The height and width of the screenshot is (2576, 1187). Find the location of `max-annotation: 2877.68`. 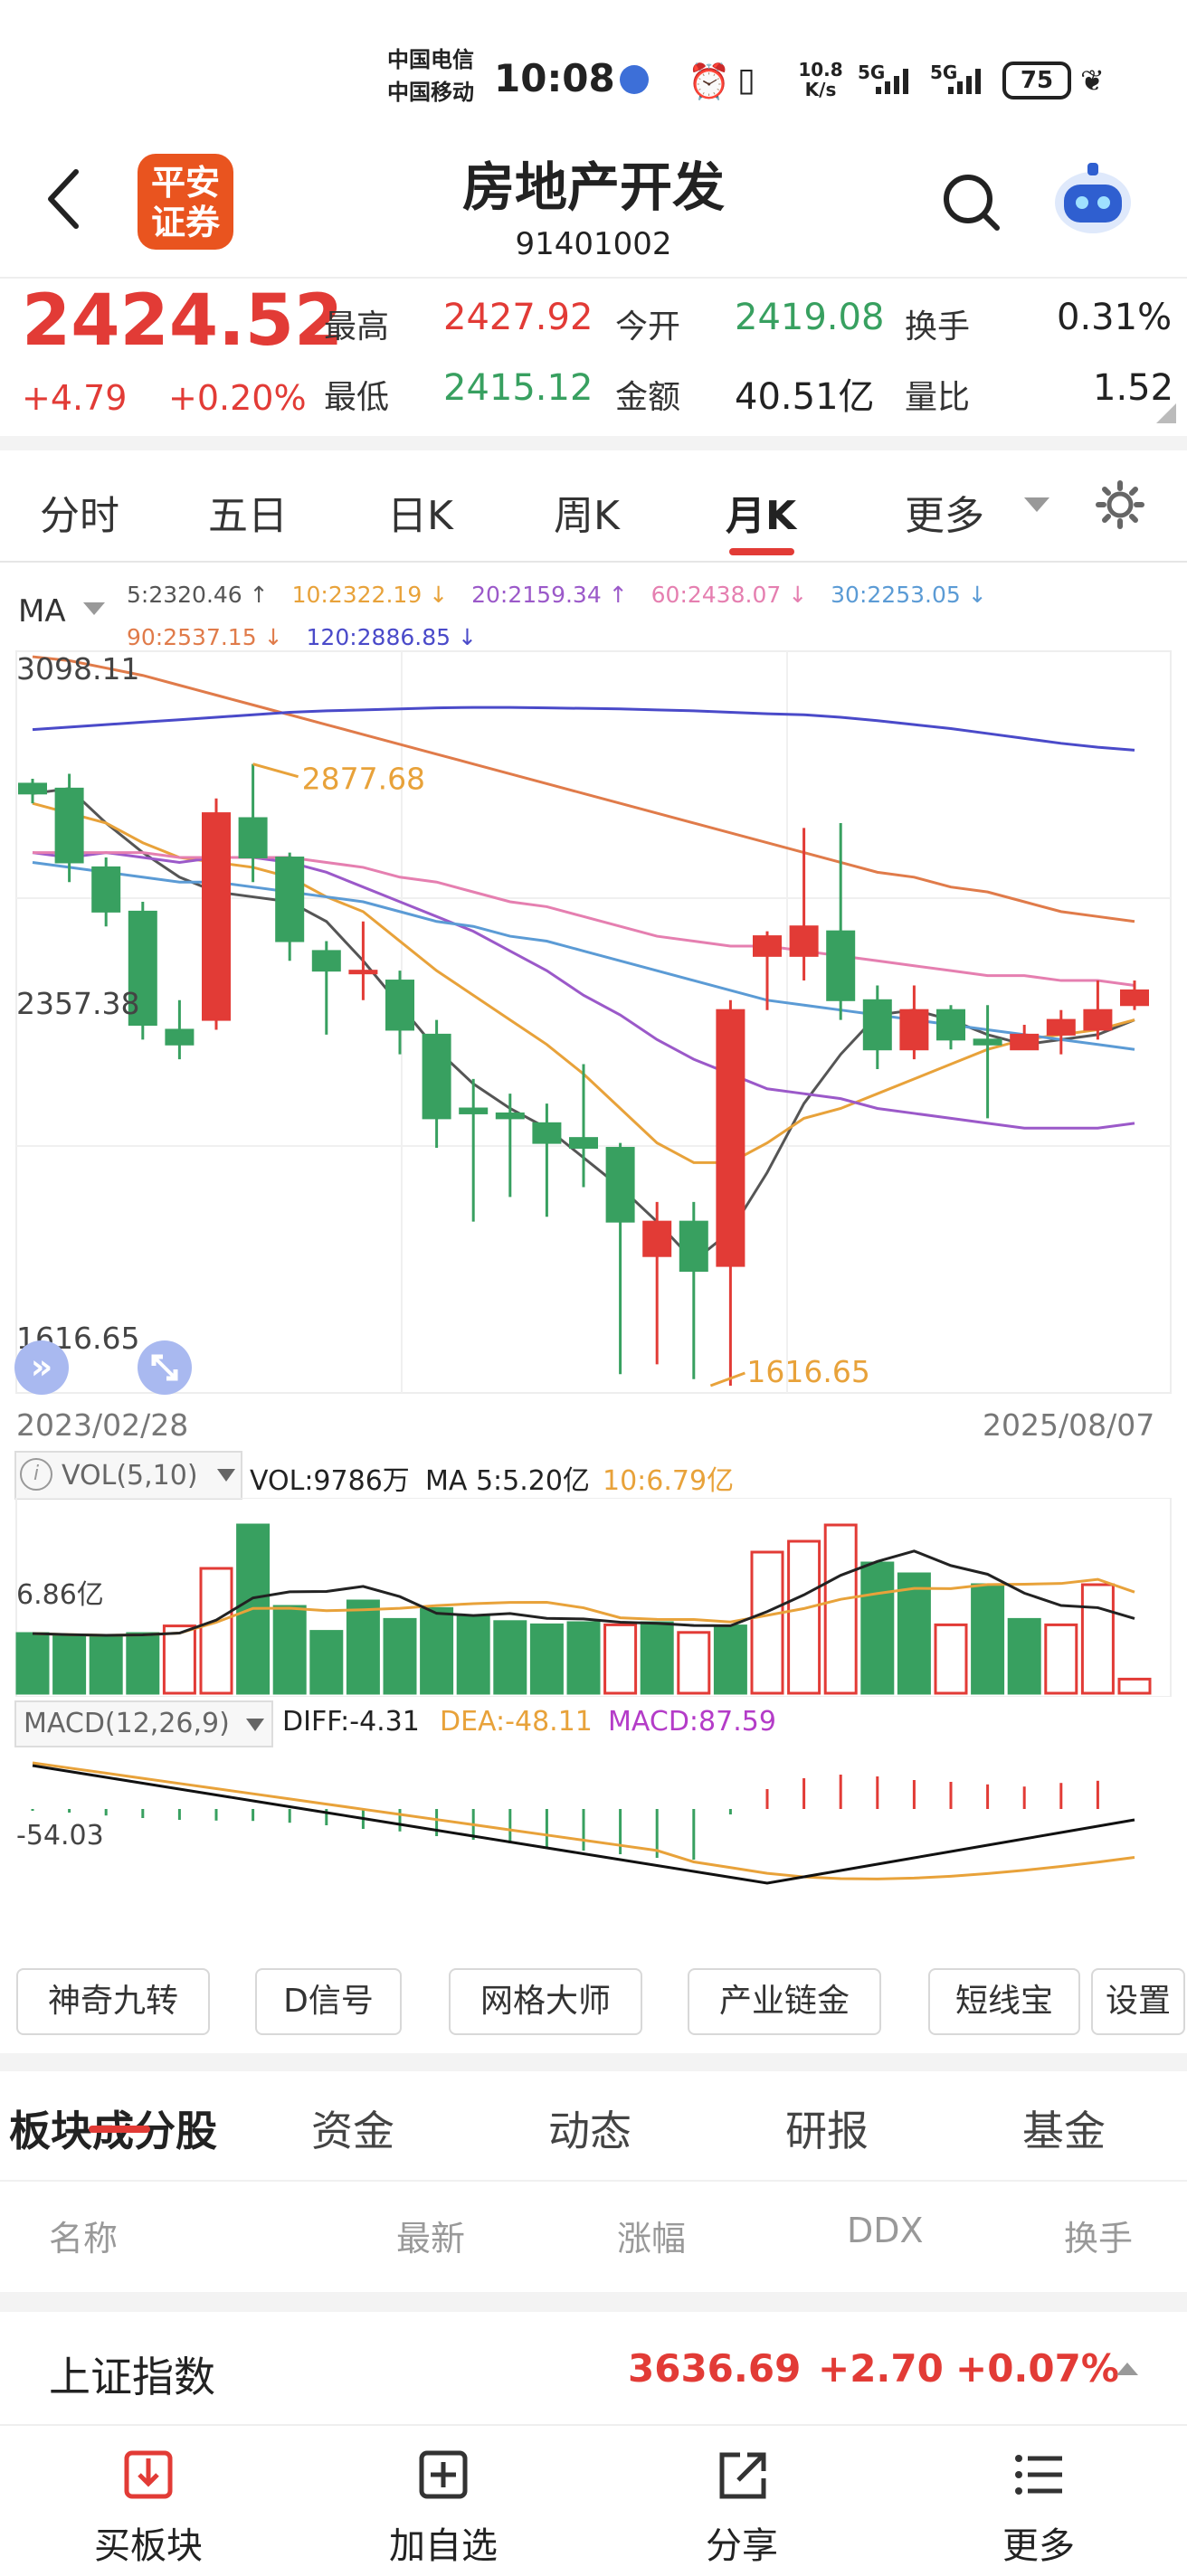

max-annotation: 2877.68 is located at coordinates (363, 779).